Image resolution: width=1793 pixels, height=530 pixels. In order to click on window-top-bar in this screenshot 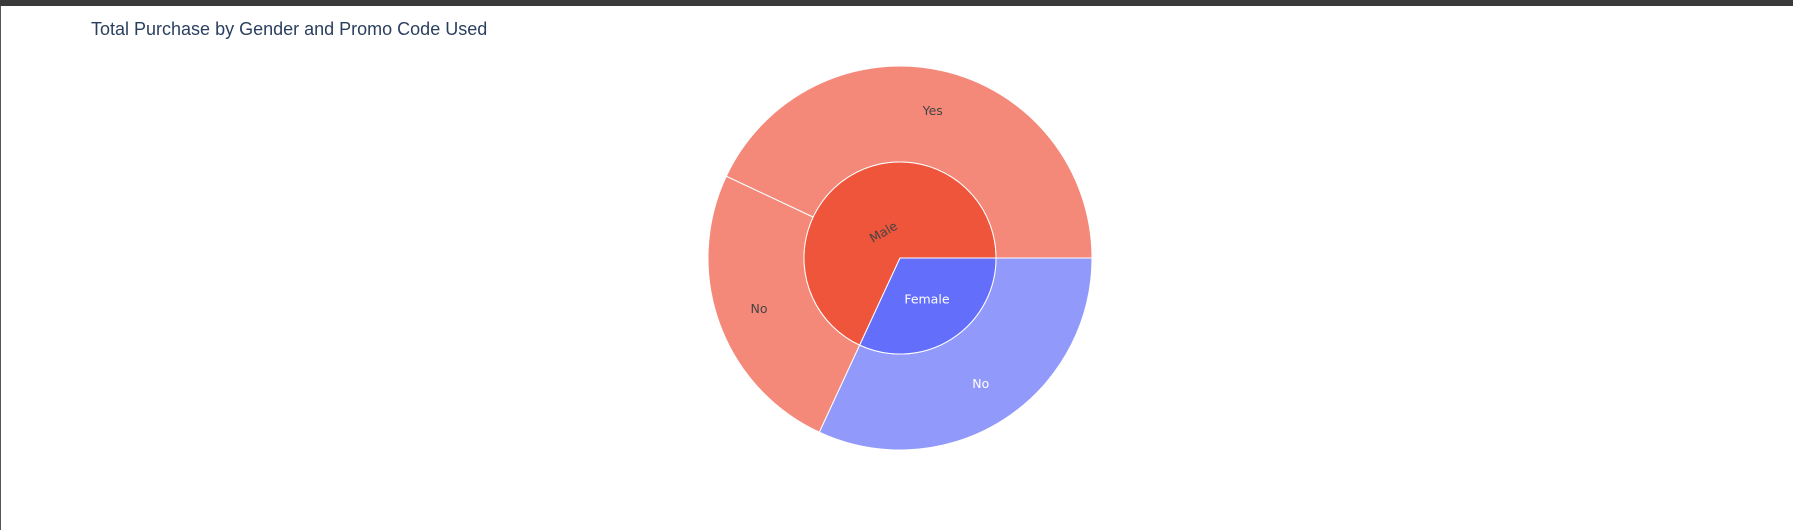, I will do `click(896, 3)`.